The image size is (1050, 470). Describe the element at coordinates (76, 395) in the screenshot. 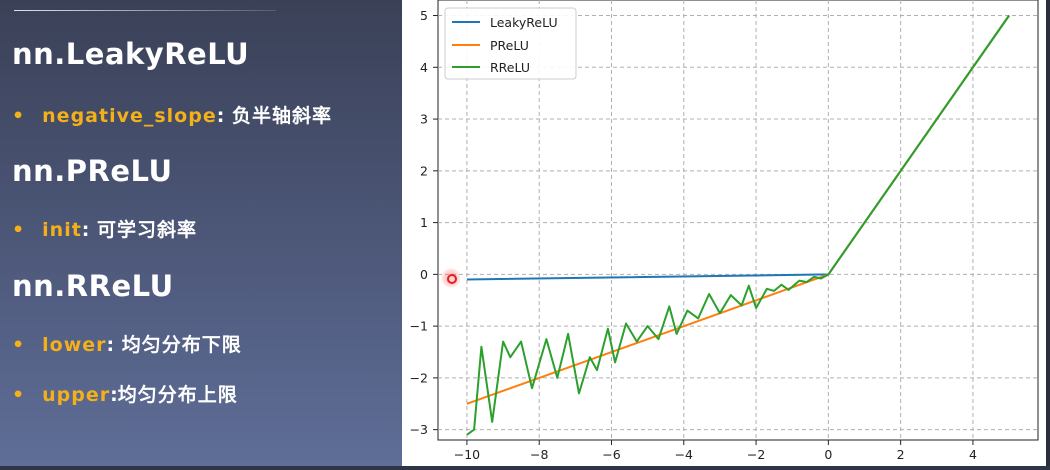

I see `param-key: upper` at that location.